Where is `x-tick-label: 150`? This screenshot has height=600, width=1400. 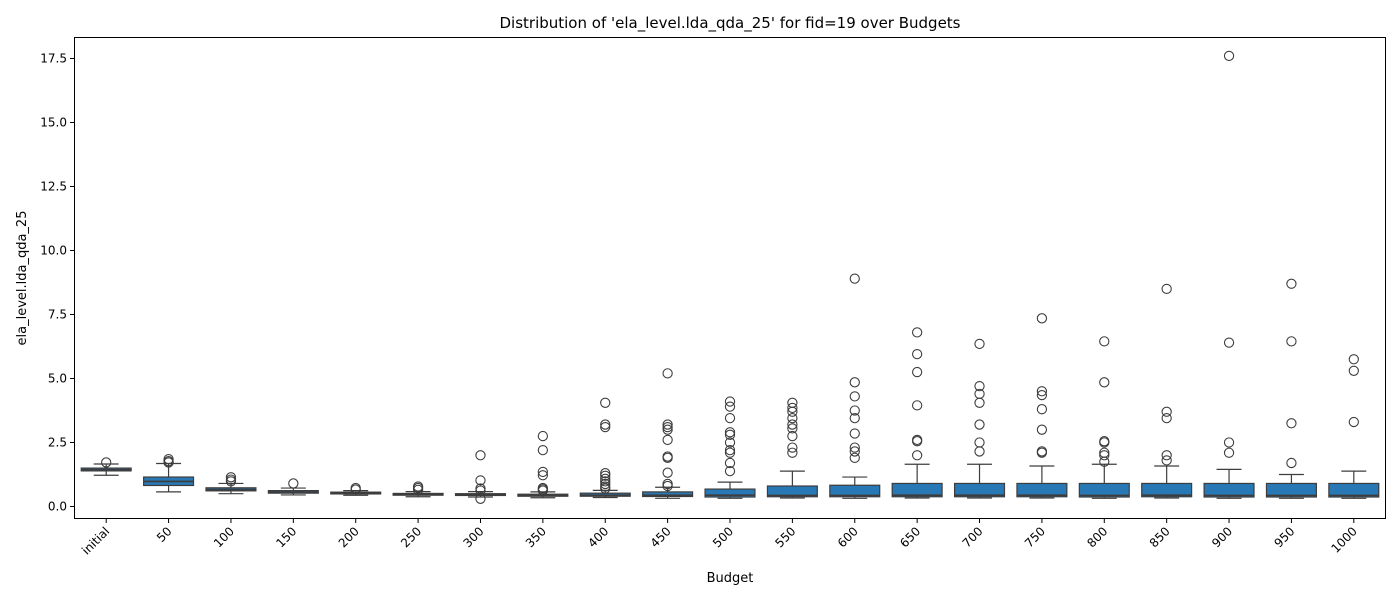 x-tick-label: 150 is located at coordinates (286, 537).